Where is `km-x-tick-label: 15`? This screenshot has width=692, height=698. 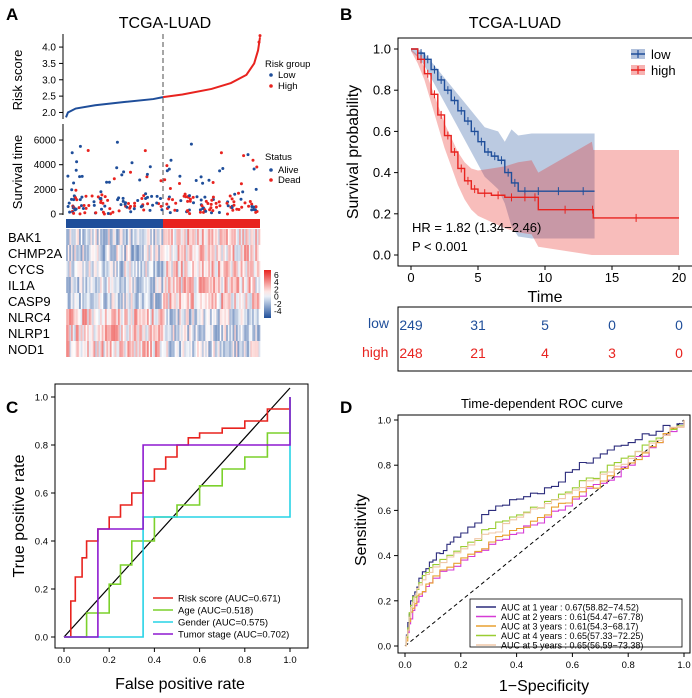 km-x-tick-label: 15 is located at coordinates (612, 277).